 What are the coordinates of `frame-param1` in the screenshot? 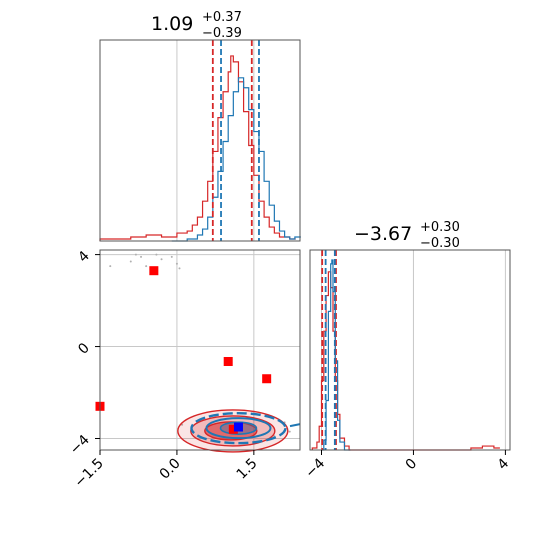 It's located at (200, 140).